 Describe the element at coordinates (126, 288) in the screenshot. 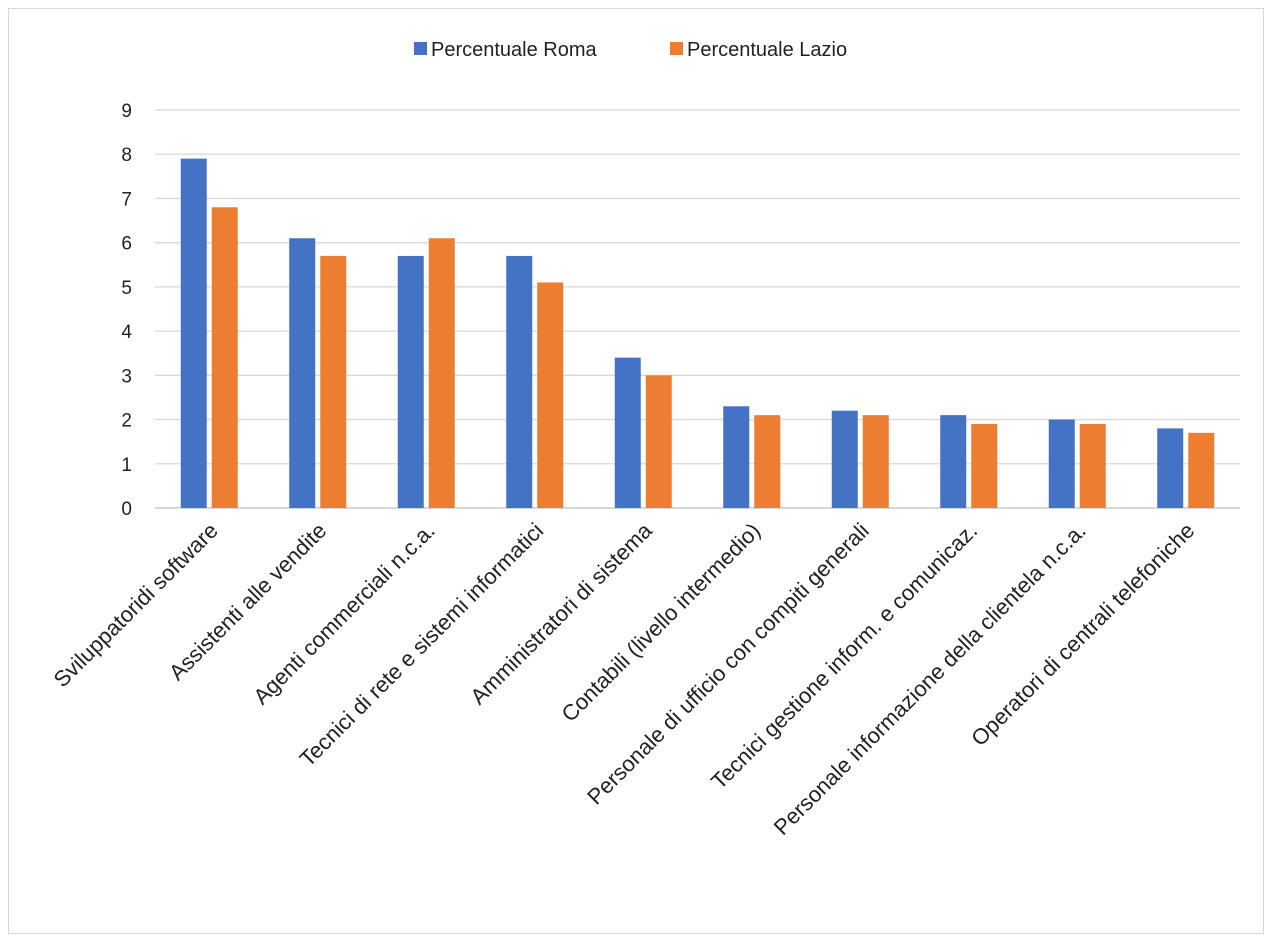

I see `y-tick-label: 5` at that location.